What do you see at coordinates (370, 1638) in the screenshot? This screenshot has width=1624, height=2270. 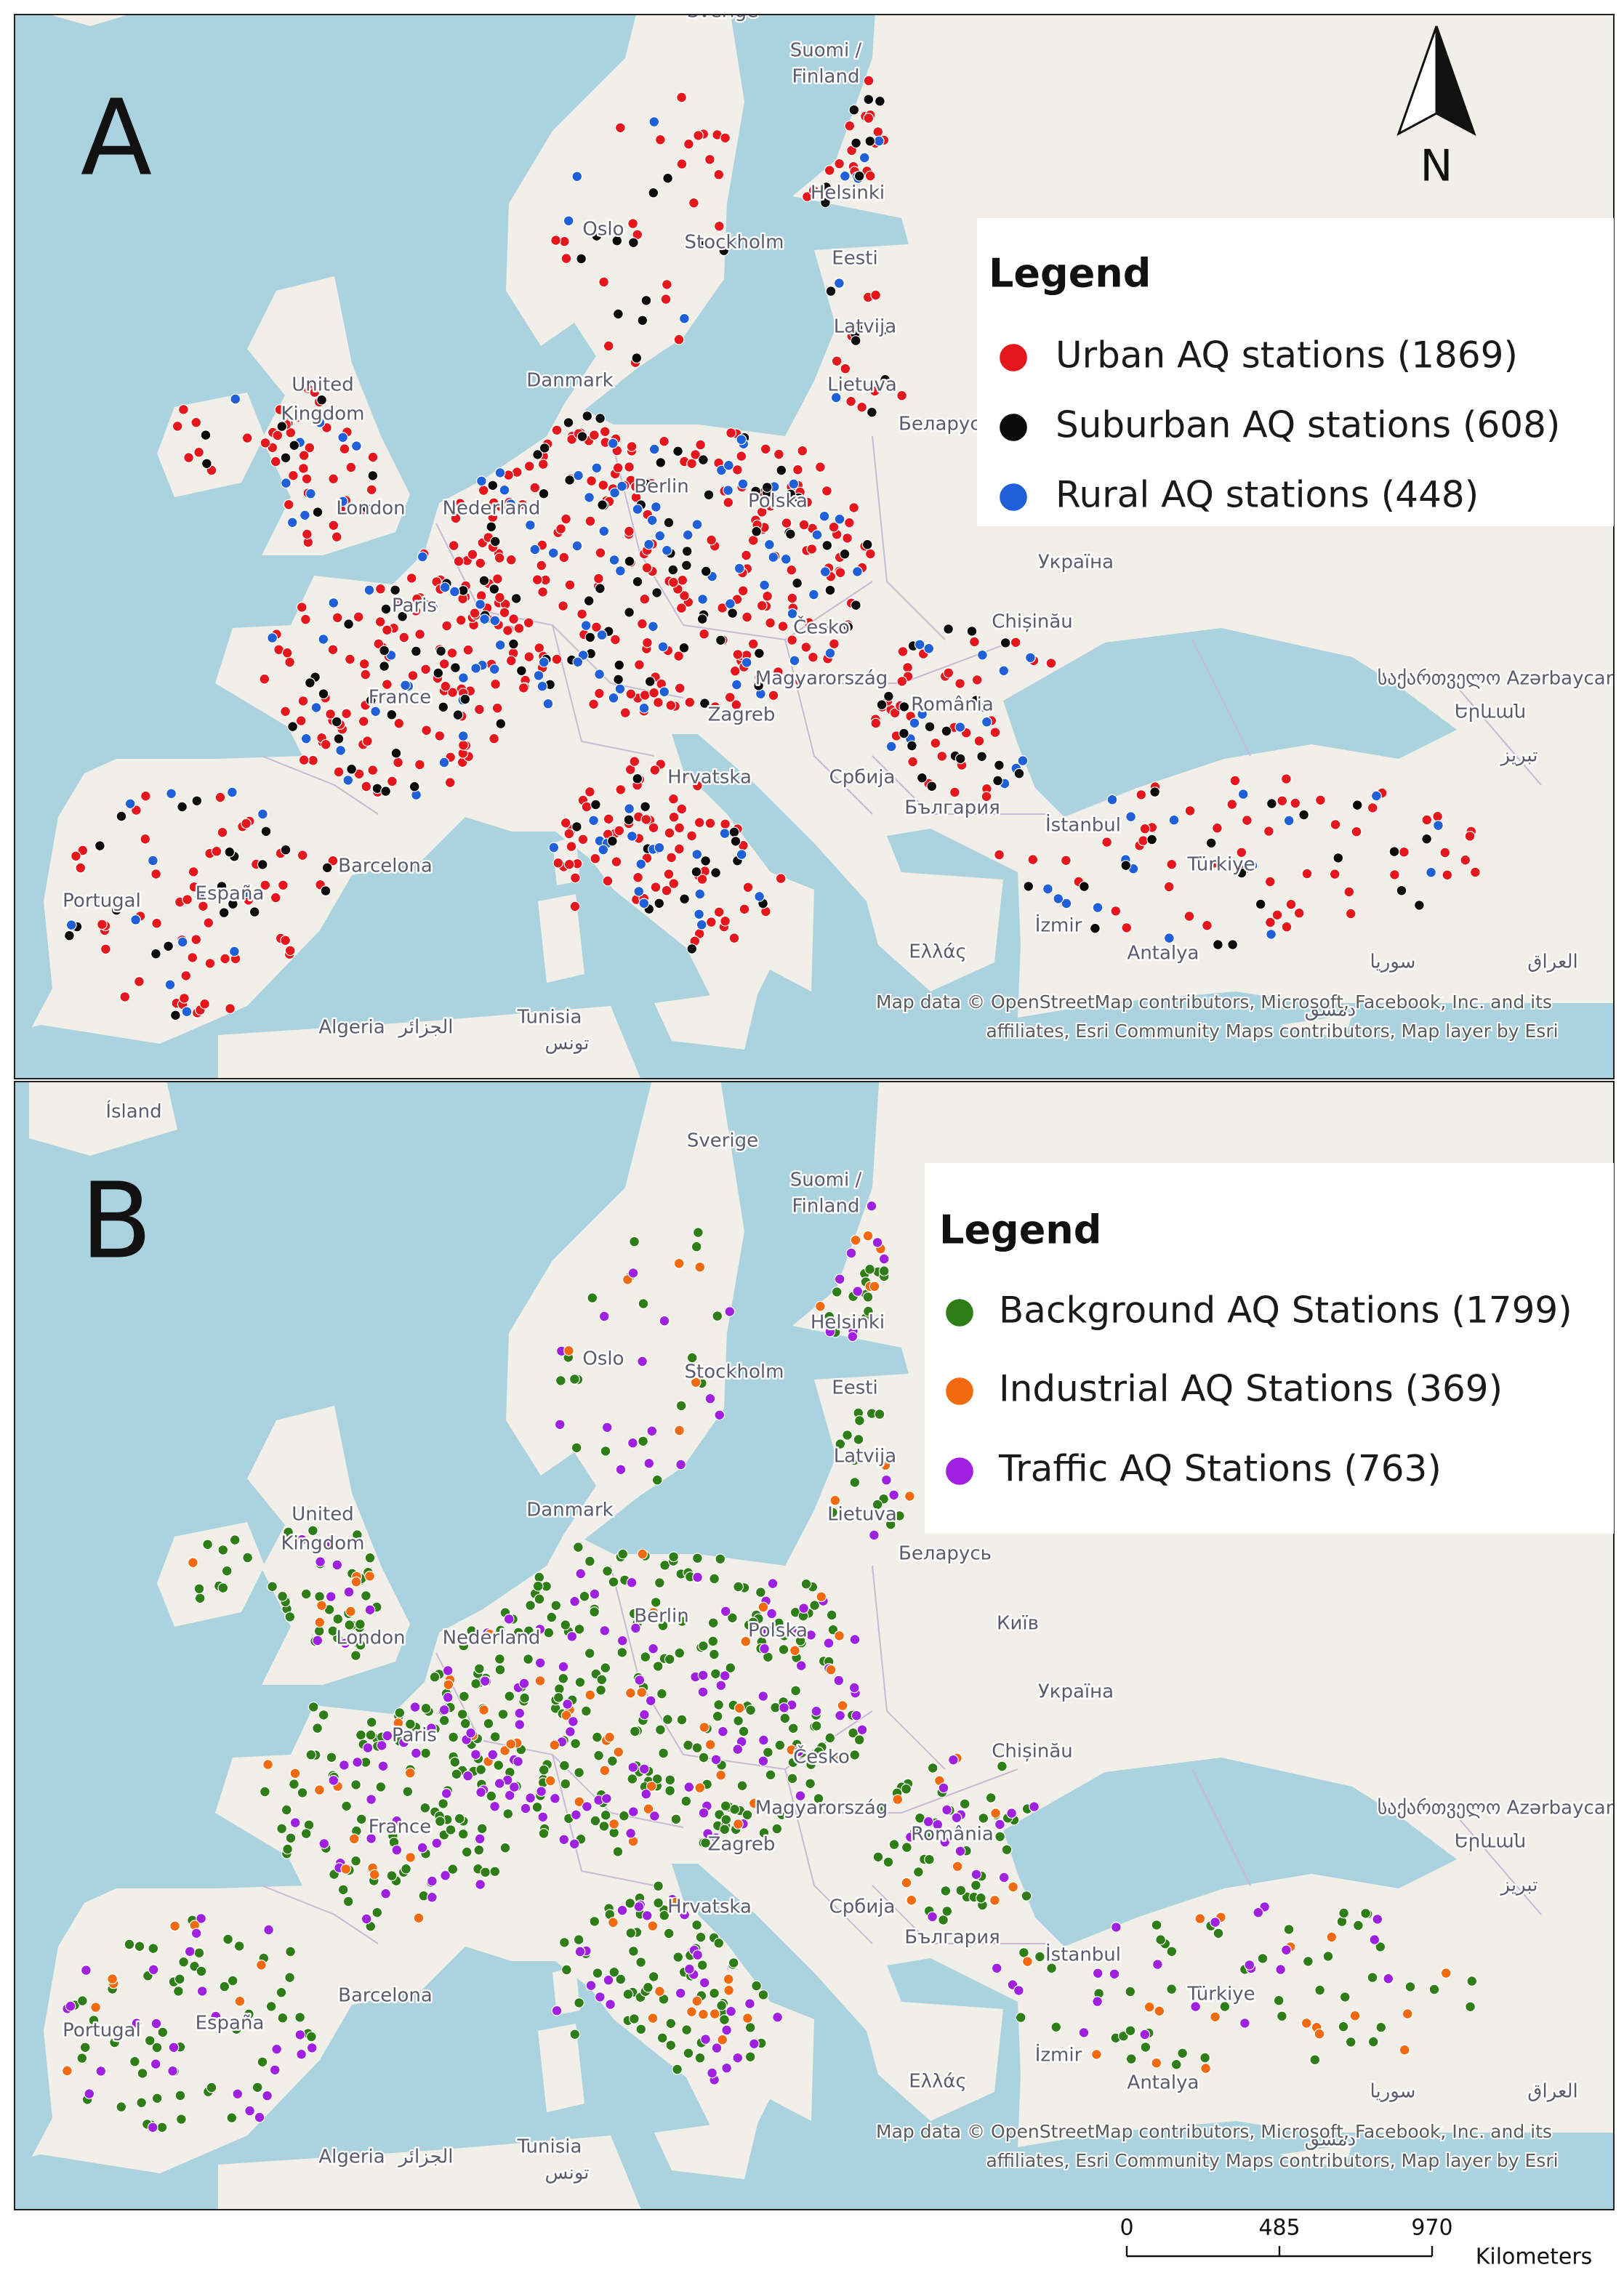 I see `place-label: London` at bounding box center [370, 1638].